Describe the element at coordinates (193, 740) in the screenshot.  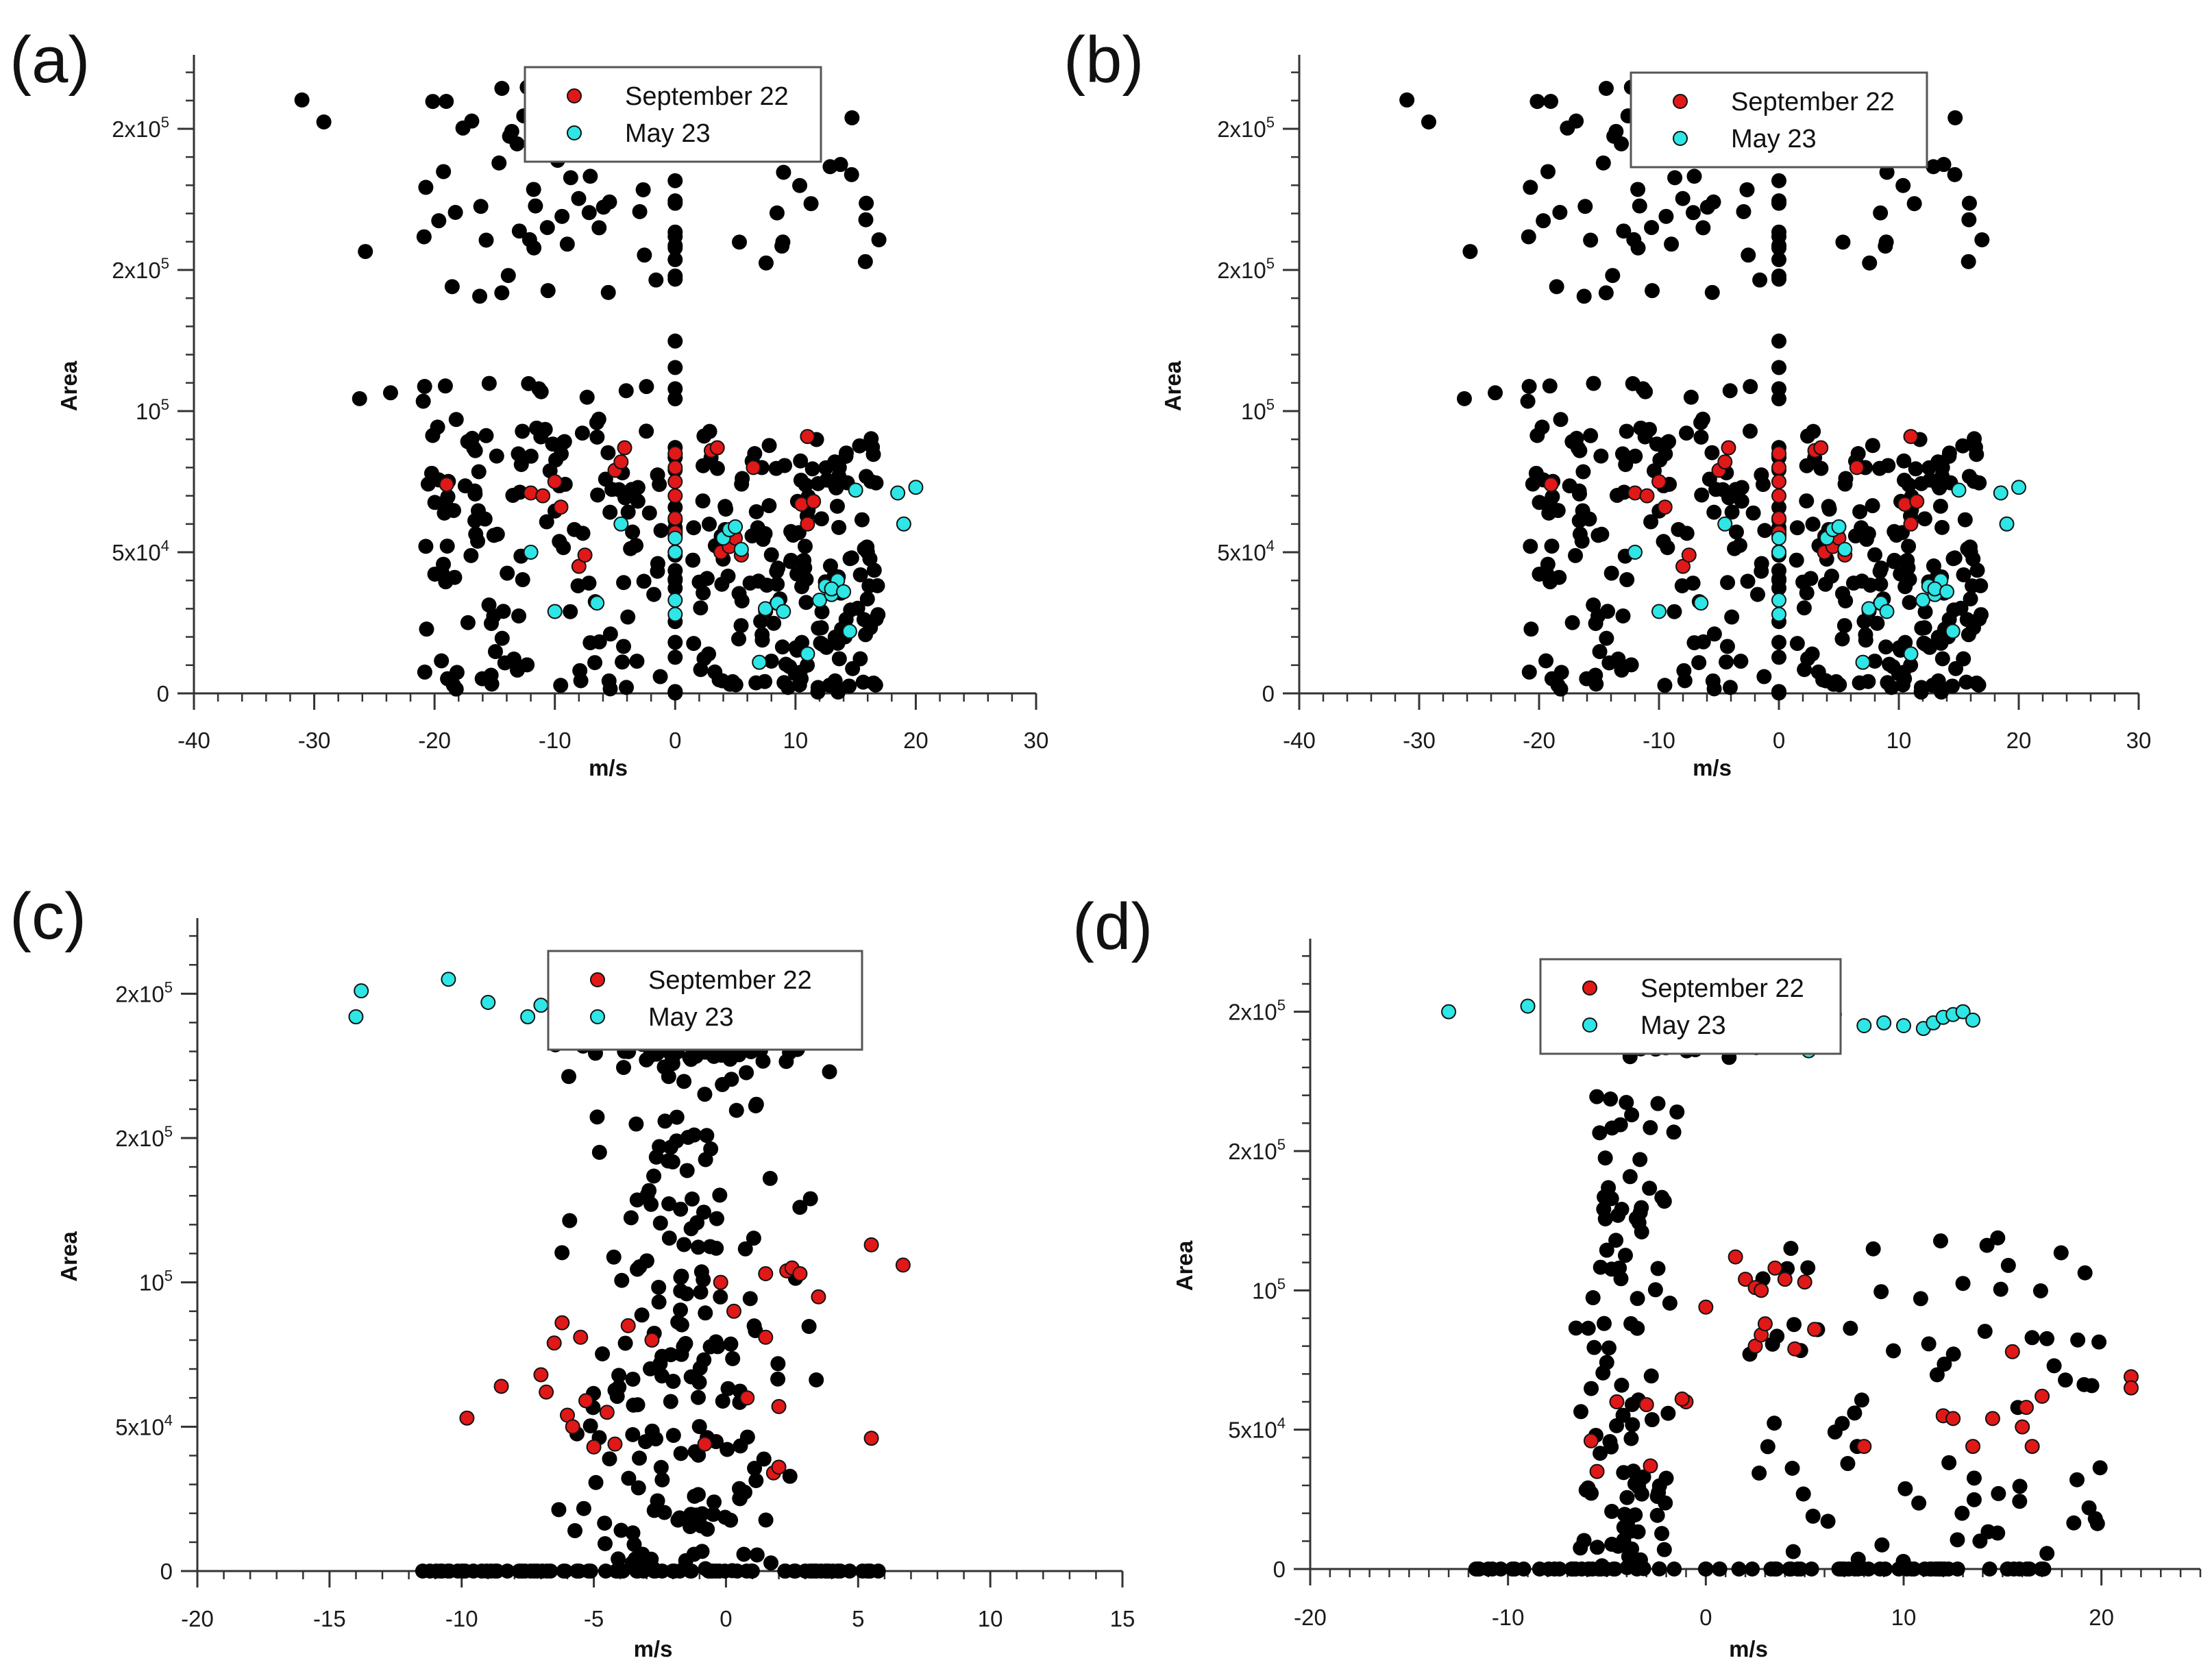
I see `x-tick-label: -40` at that location.